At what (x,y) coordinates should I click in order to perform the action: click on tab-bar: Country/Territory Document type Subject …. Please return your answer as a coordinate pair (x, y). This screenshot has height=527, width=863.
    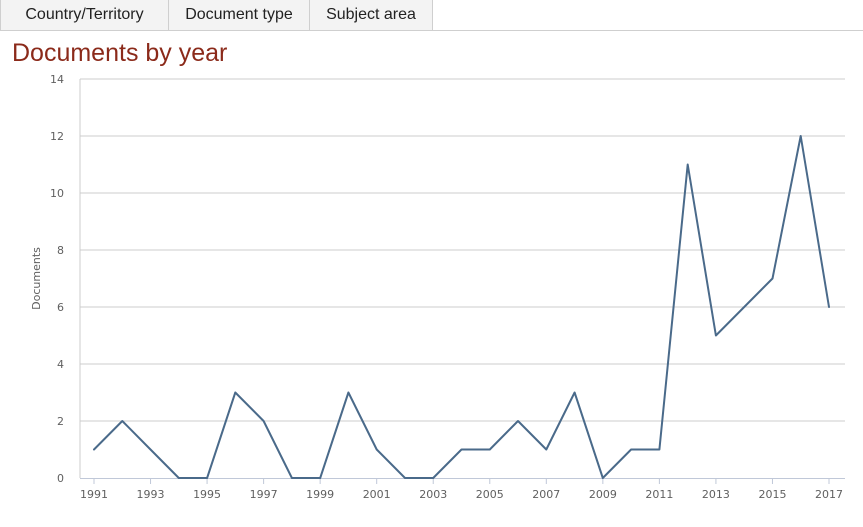
    Looking at the image, I should click on (431, 15).